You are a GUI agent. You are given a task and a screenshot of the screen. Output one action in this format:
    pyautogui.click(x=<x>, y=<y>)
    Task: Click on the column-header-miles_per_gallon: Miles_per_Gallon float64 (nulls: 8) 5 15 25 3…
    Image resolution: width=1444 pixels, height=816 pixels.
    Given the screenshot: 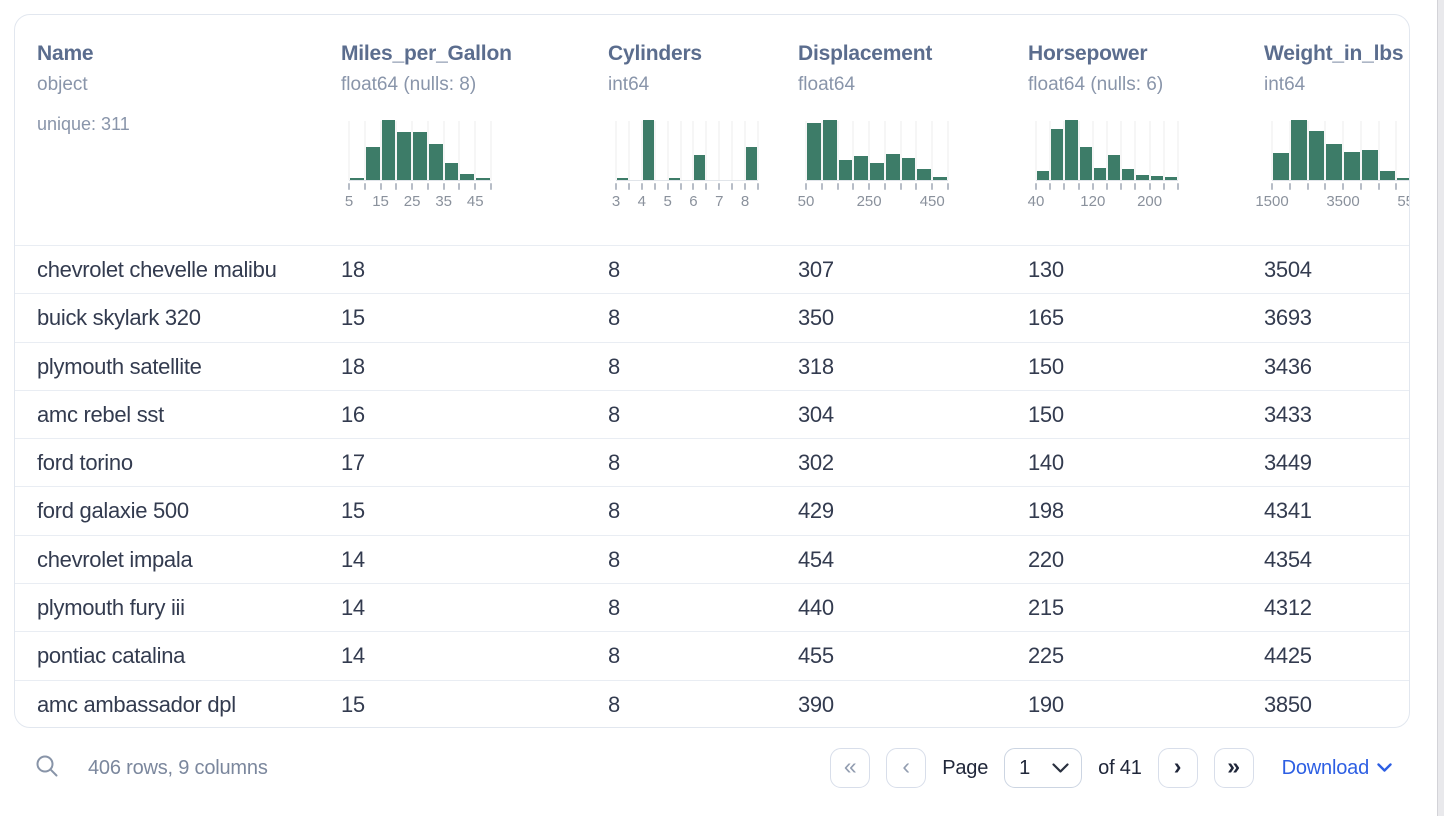 What is the action you would take?
    pyautogui.click(x=452, y=130)
    